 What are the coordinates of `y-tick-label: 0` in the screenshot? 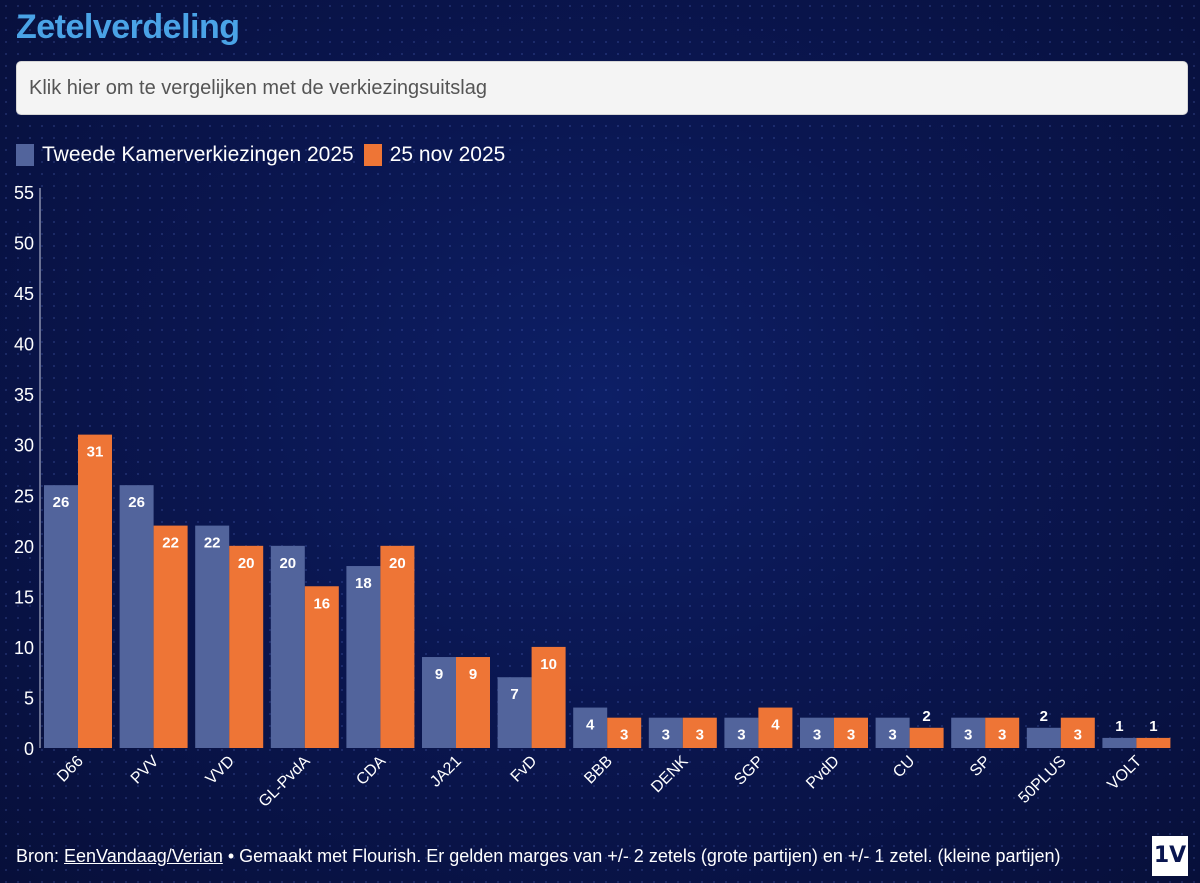 It's located at (29, 749).